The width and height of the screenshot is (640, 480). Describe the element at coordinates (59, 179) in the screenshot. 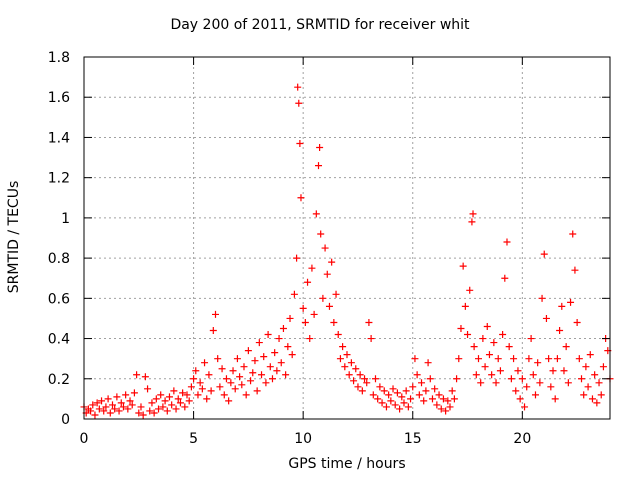

I see `y-tick-label: 1.2` at that location.